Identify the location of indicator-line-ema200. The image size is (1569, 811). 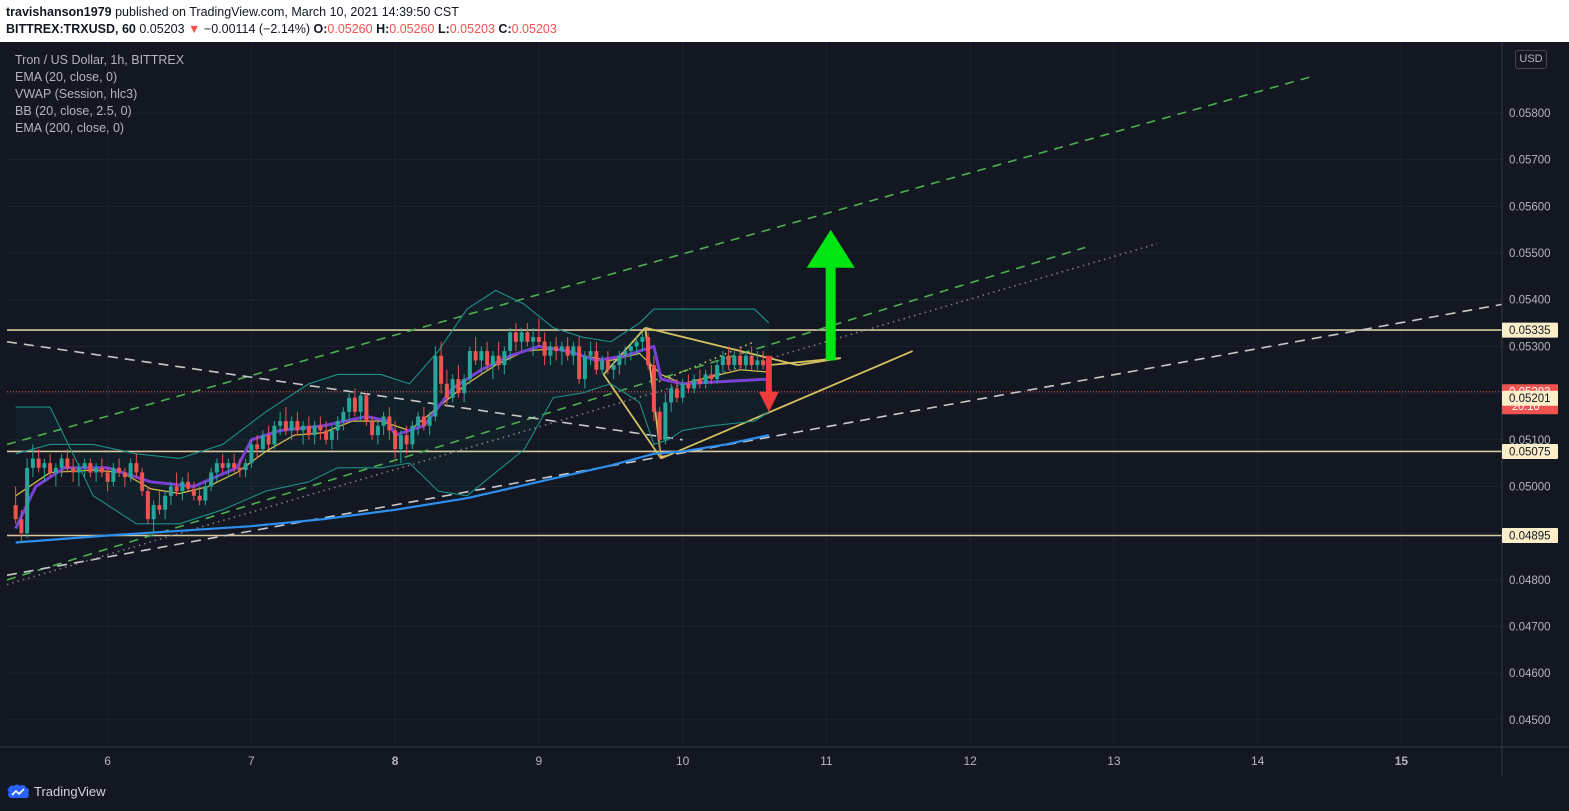
(392, 489).